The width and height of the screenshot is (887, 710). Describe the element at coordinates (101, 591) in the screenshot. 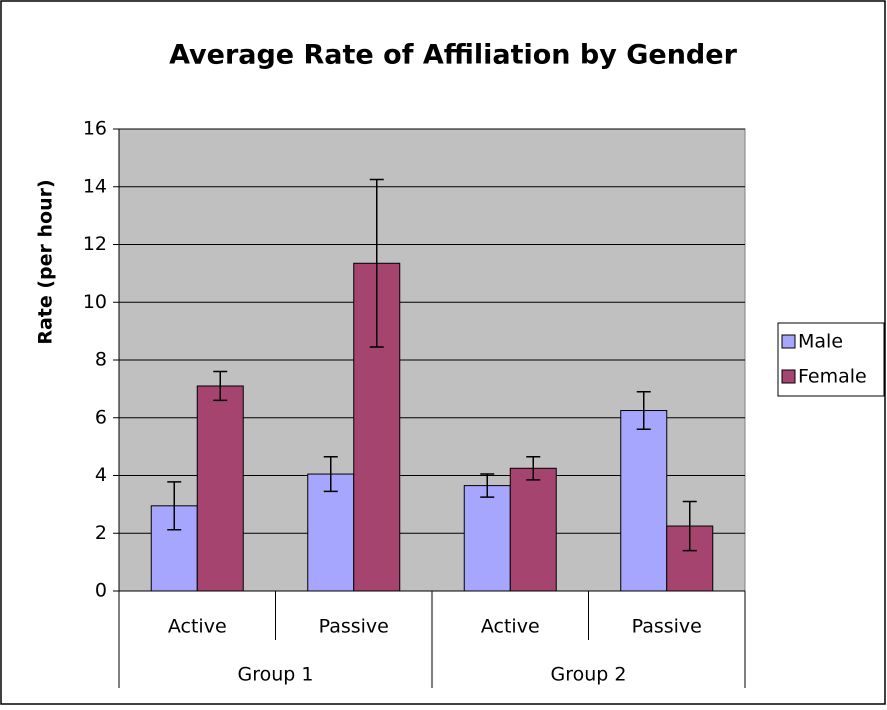

I see `y-tick-label: 0` at that location.